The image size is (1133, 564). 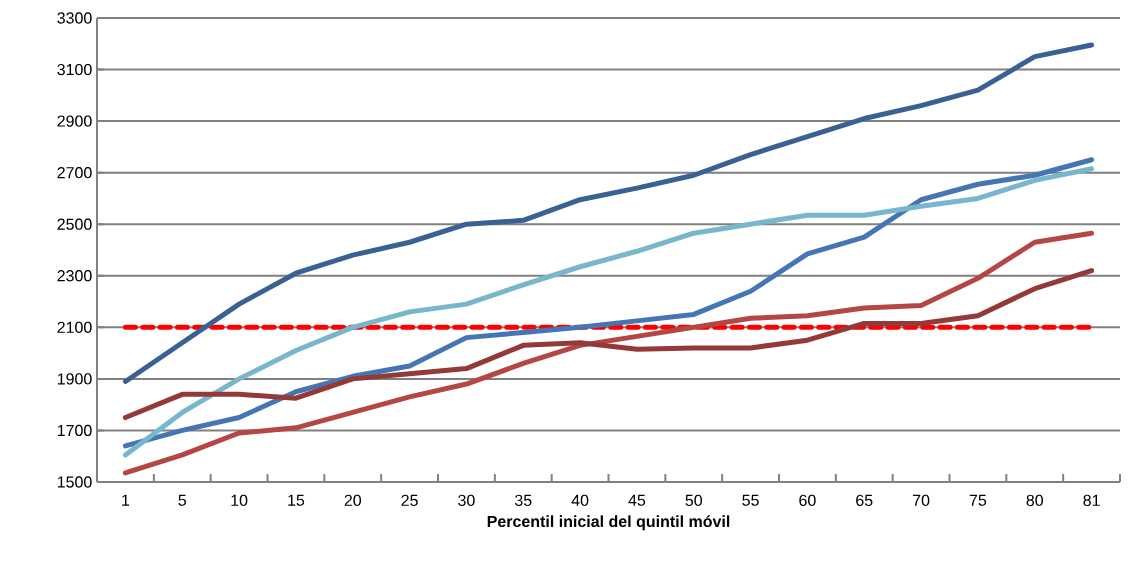 I want to click on y-tick-label: 2500, so click(x=74, y=224).